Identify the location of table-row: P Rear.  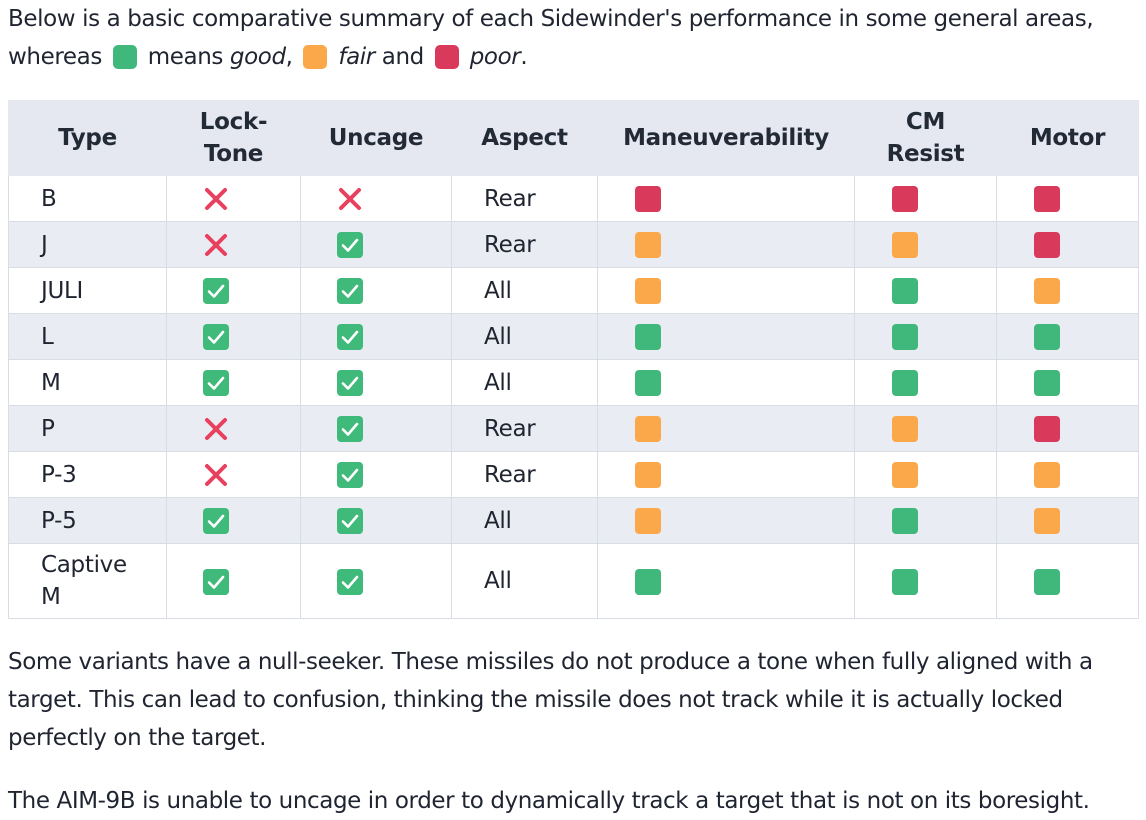
(573, 428).